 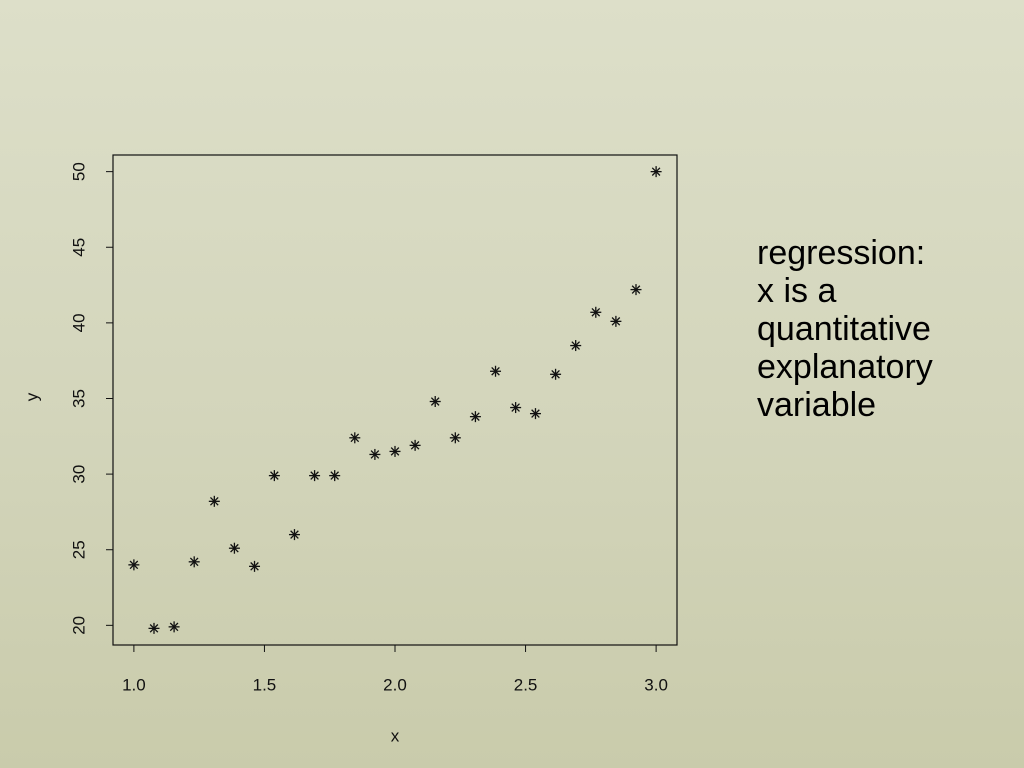 I want to click on slide-text-line: regression:, so click(x=841, y=253).